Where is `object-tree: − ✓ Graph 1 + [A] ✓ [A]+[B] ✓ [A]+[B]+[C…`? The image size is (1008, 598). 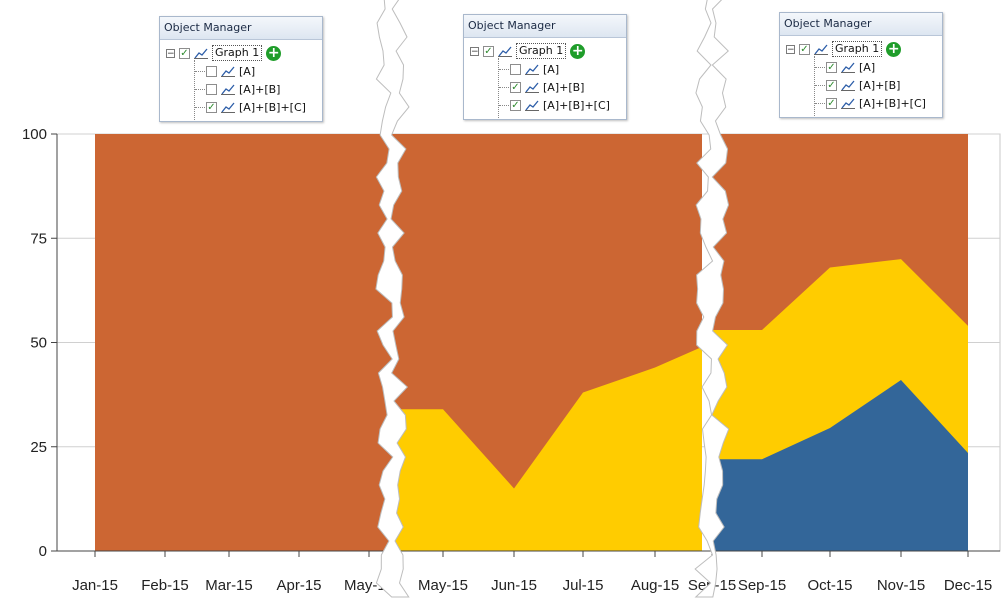
object-tree: − ✓ Graph 1 + [A] ✓ [A]+[B] ✓ [A]+[B]+[C… is located at coordinates (545, 78).